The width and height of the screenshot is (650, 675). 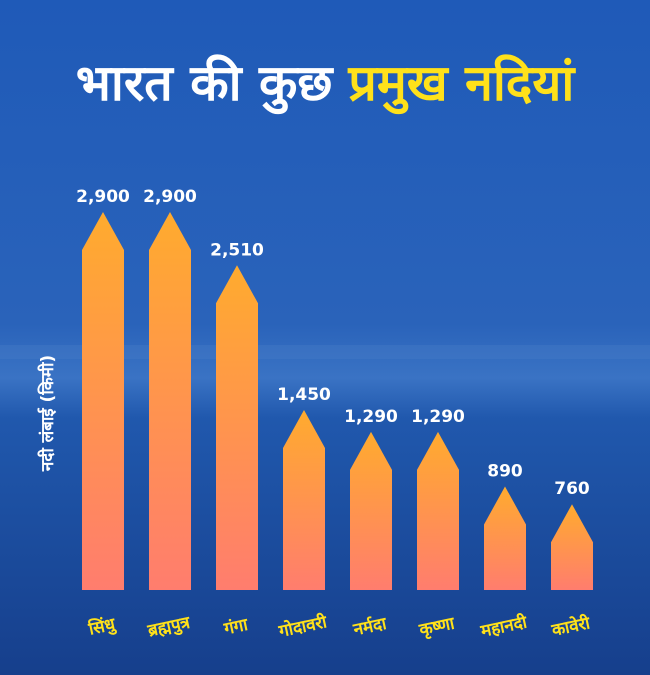 I want to click on chart-title: भारत की कुछ प्रमुख नदियां, so click(x=326, y=84).